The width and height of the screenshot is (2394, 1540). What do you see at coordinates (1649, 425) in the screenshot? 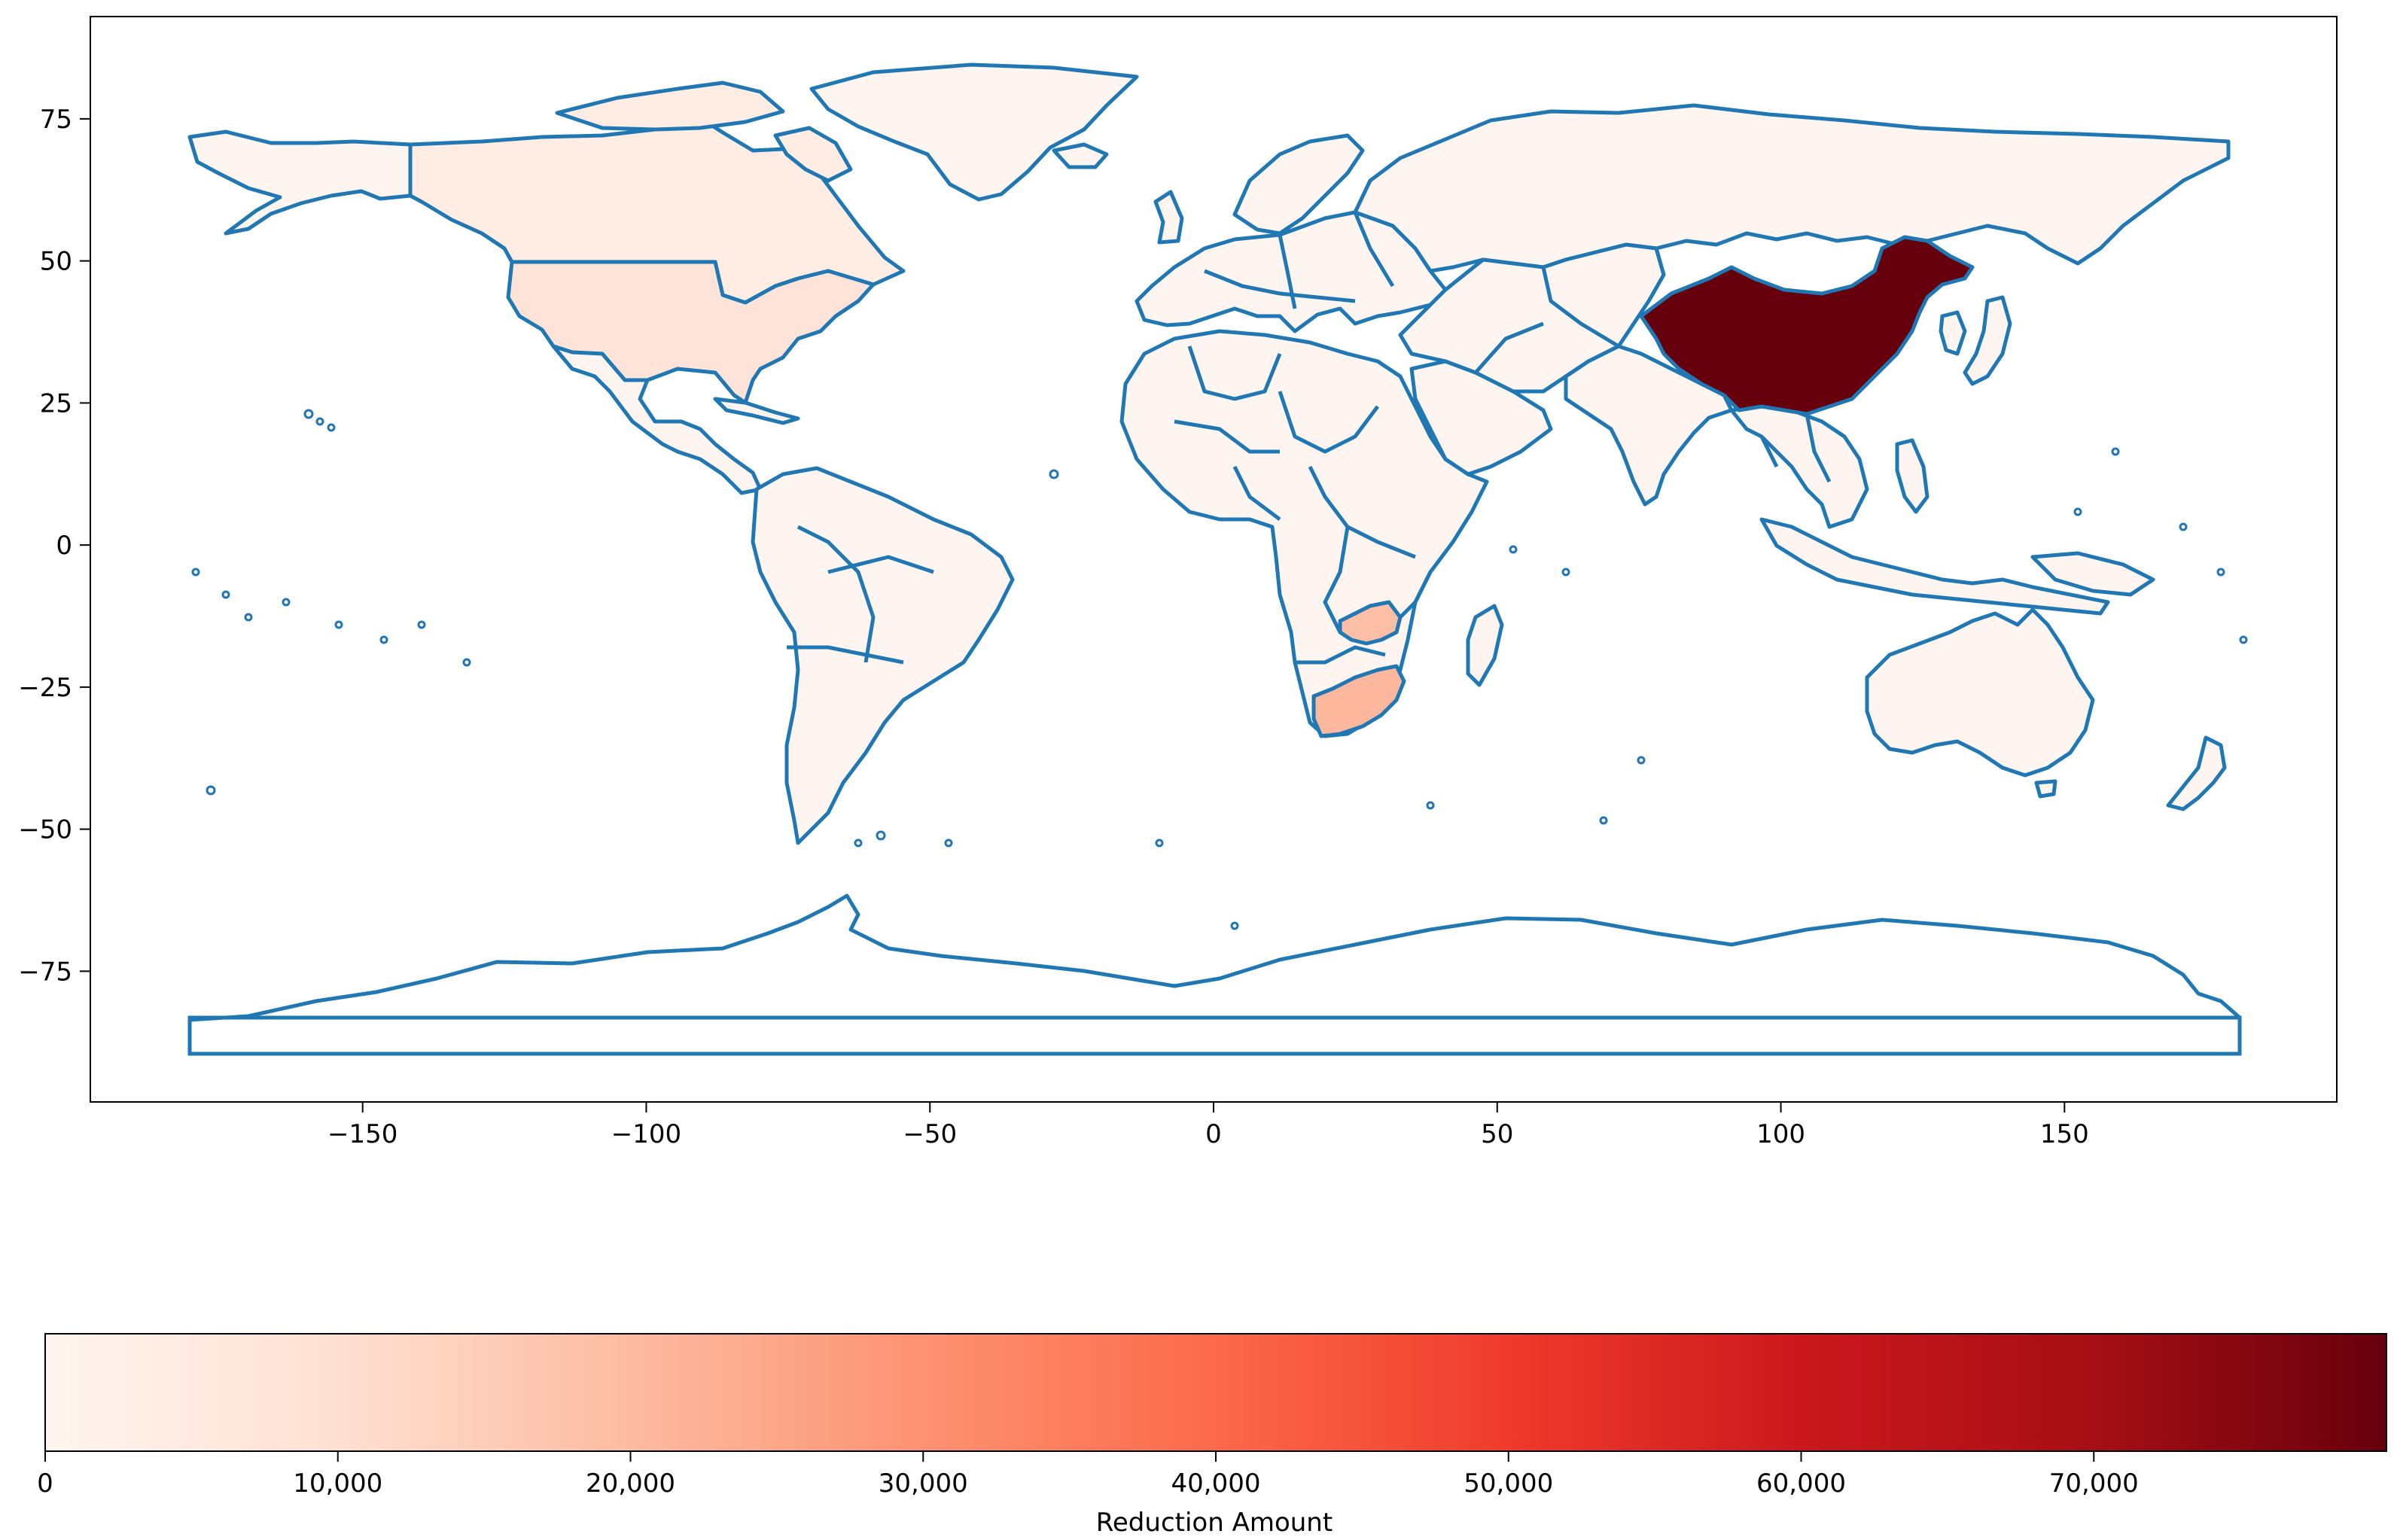
I see `region-south-asia` at bounding box center [1649, 425].